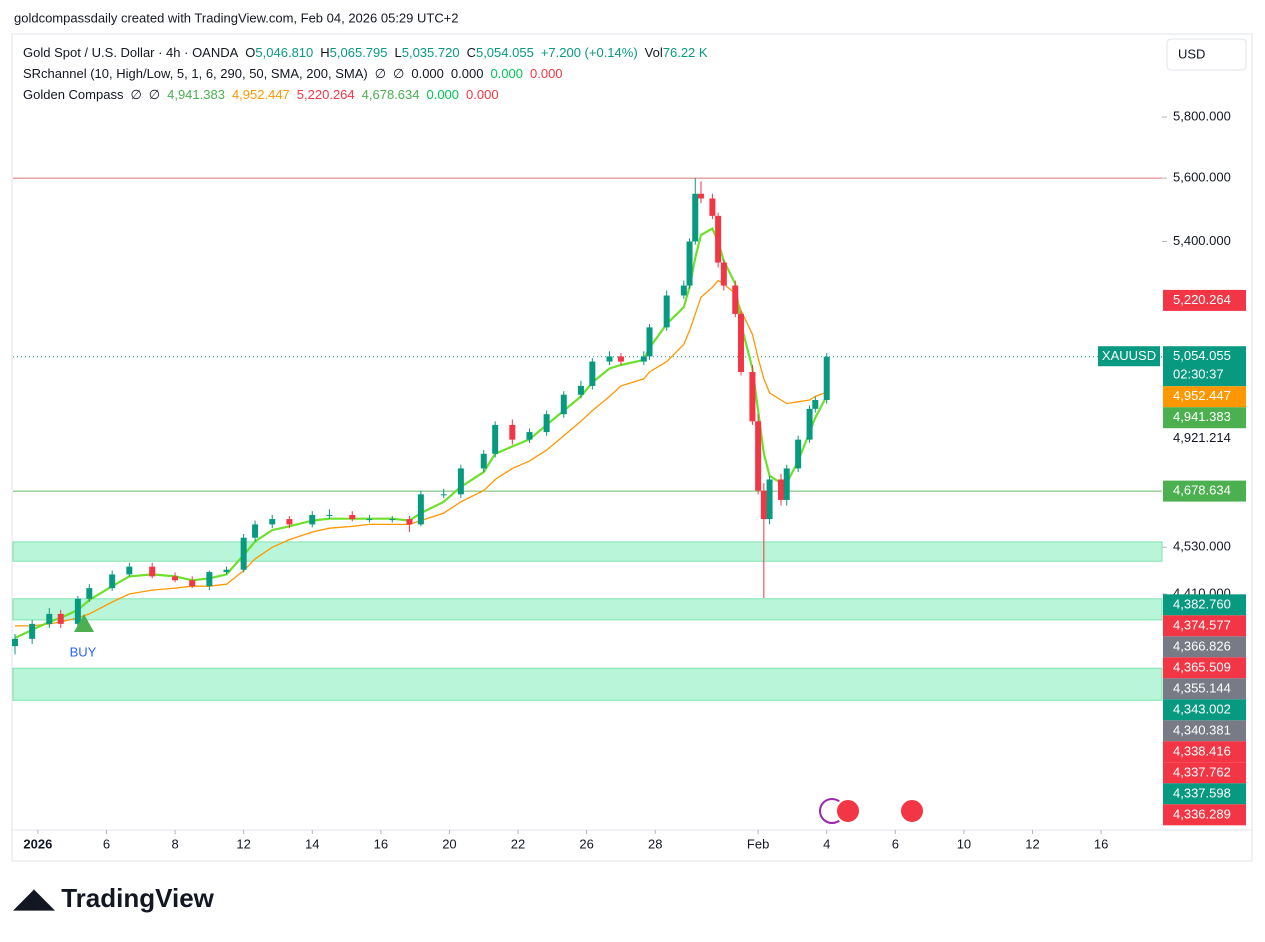  Describe the element at coordinates (312, 843) in the screenshot. I see `x-tick-label: 14` at that location.